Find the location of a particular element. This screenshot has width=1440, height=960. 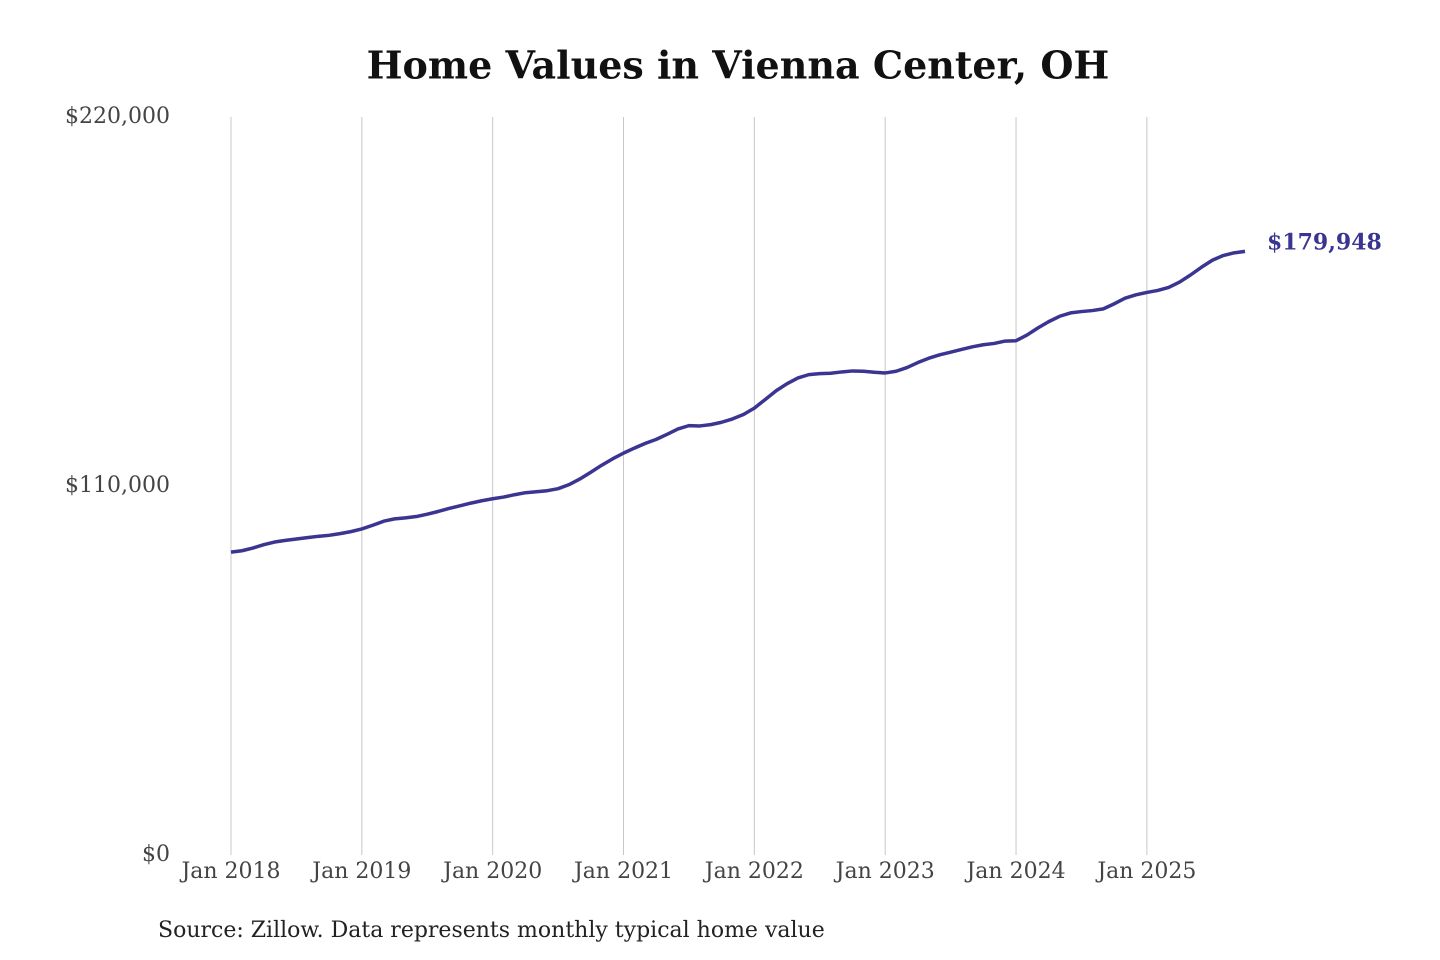

value-label: $179,948 is located at coordinates (1324, 242).